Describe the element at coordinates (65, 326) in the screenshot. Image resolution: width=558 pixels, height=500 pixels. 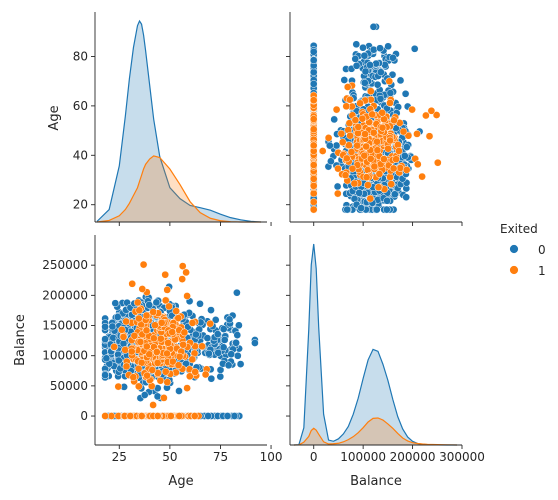
I see `y-tick-label: 150000` at that location.